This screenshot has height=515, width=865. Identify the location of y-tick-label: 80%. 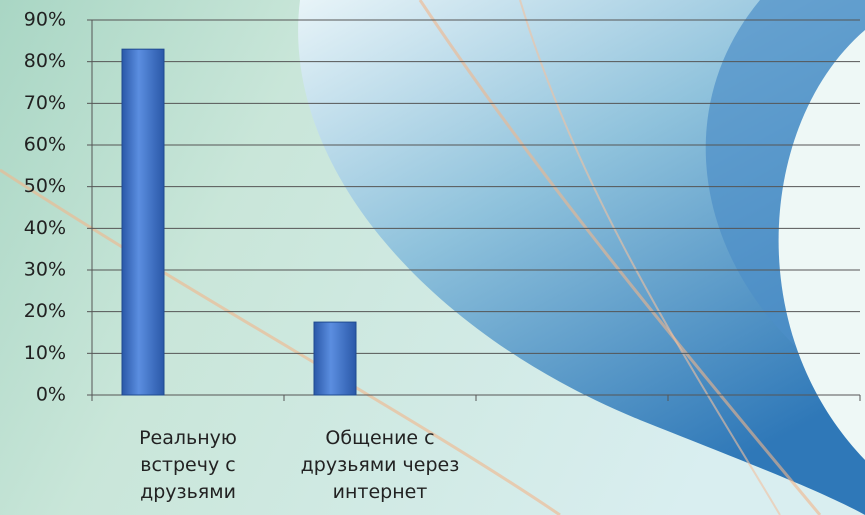
(45, 61).